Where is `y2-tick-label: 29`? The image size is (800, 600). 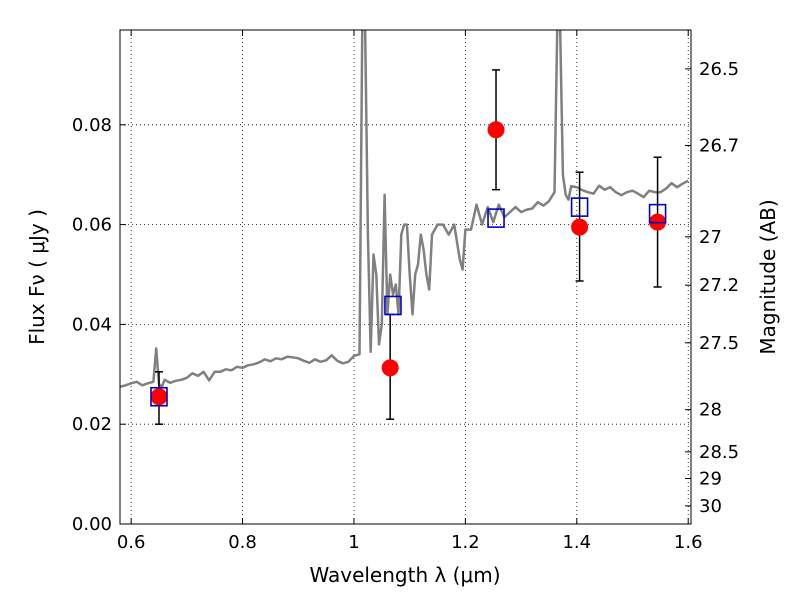
y2-tick-label: 29 is located at coordinates (710, 478).